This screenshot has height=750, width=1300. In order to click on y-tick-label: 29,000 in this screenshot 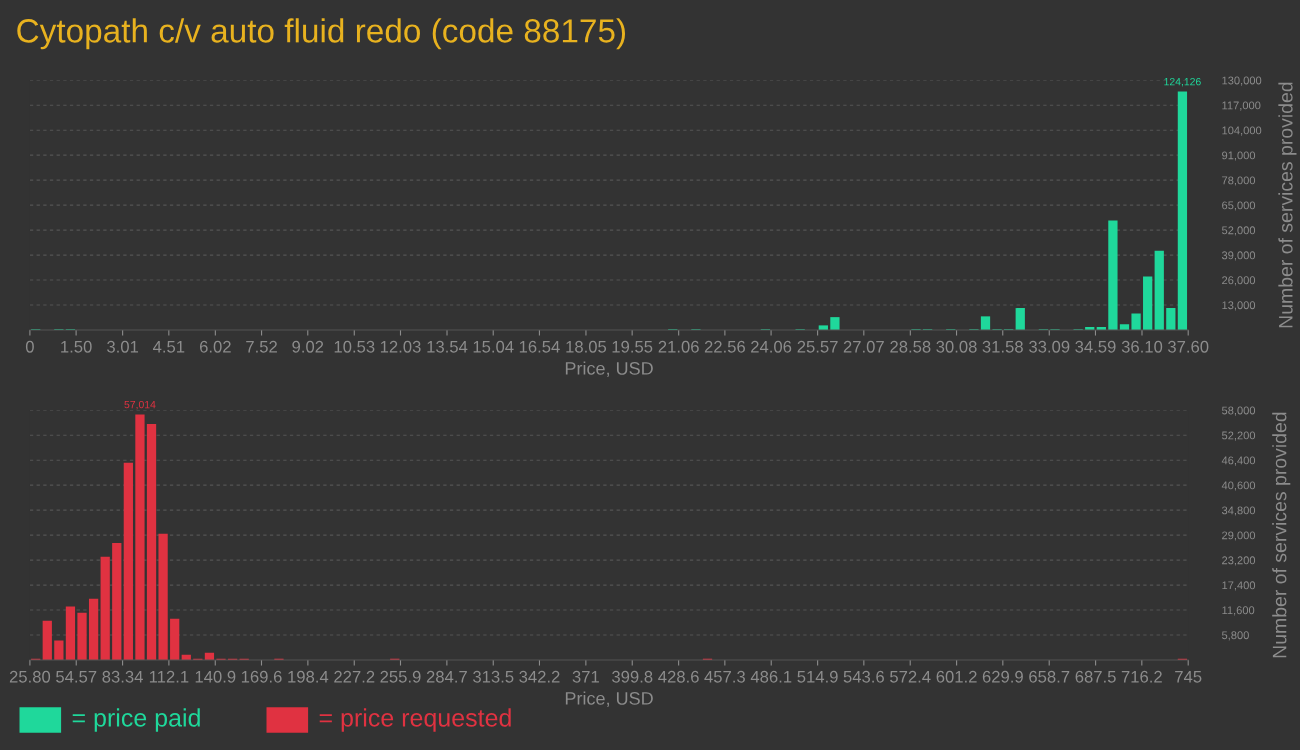, I will do `click(1239, 536)`.